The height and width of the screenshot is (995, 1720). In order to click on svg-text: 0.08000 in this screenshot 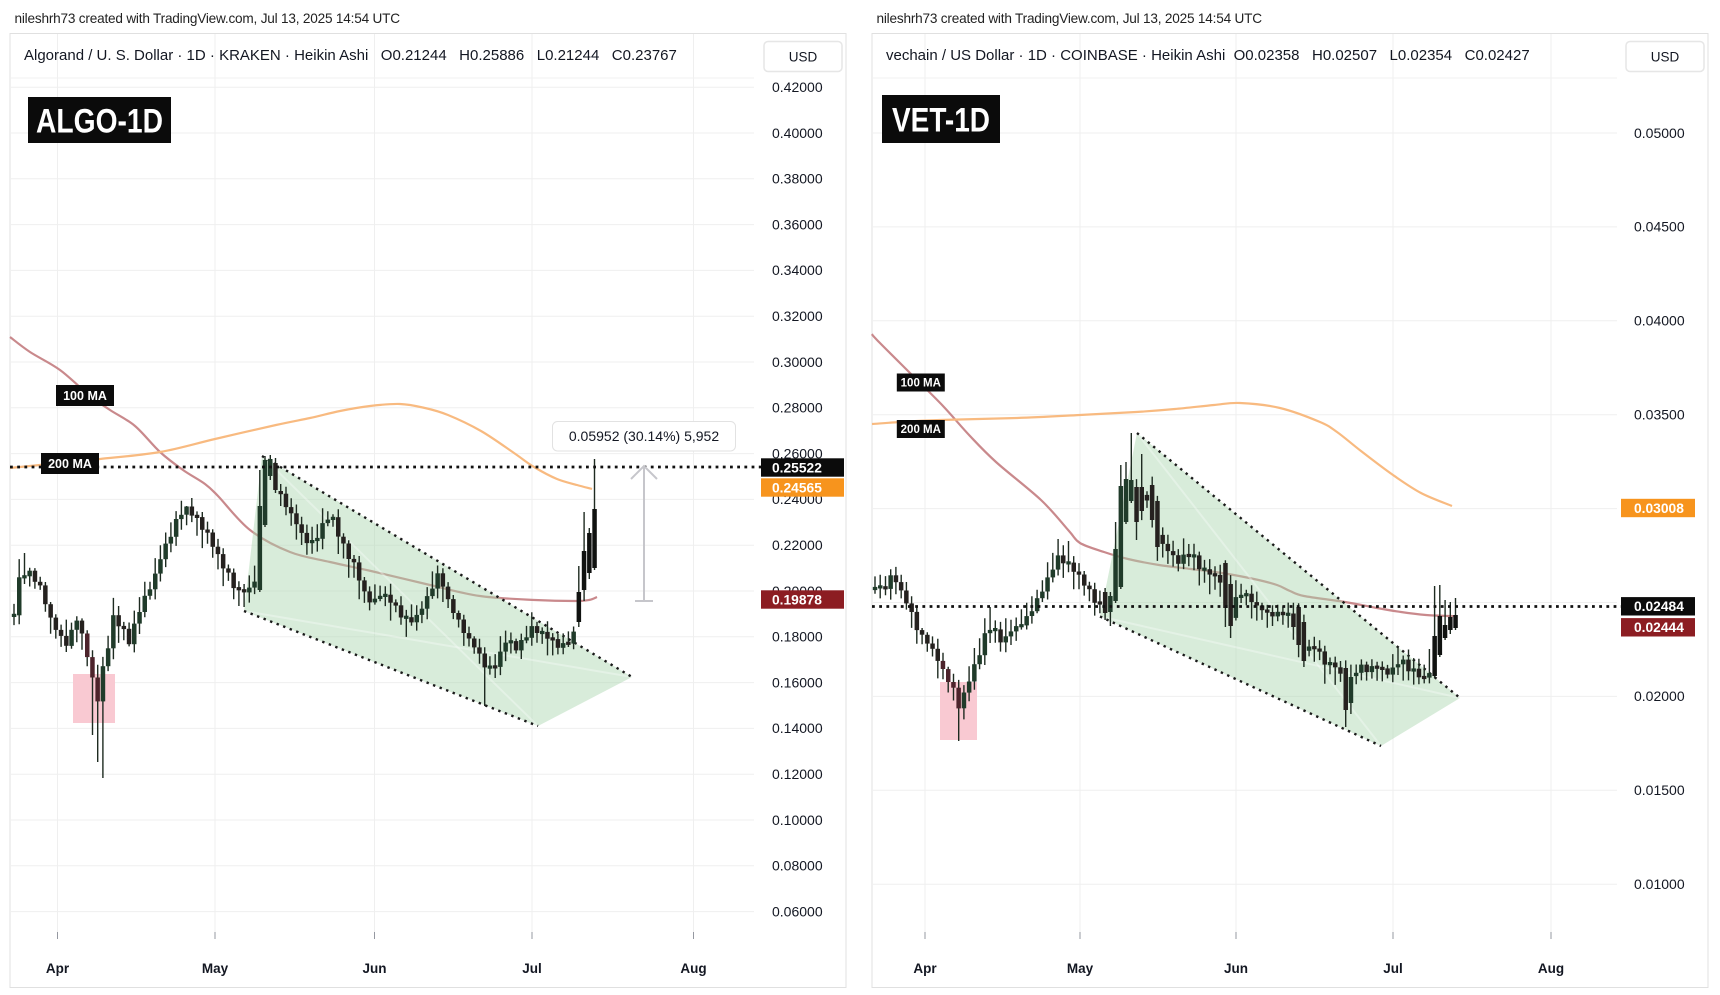, I will do `click(797, 866)`.